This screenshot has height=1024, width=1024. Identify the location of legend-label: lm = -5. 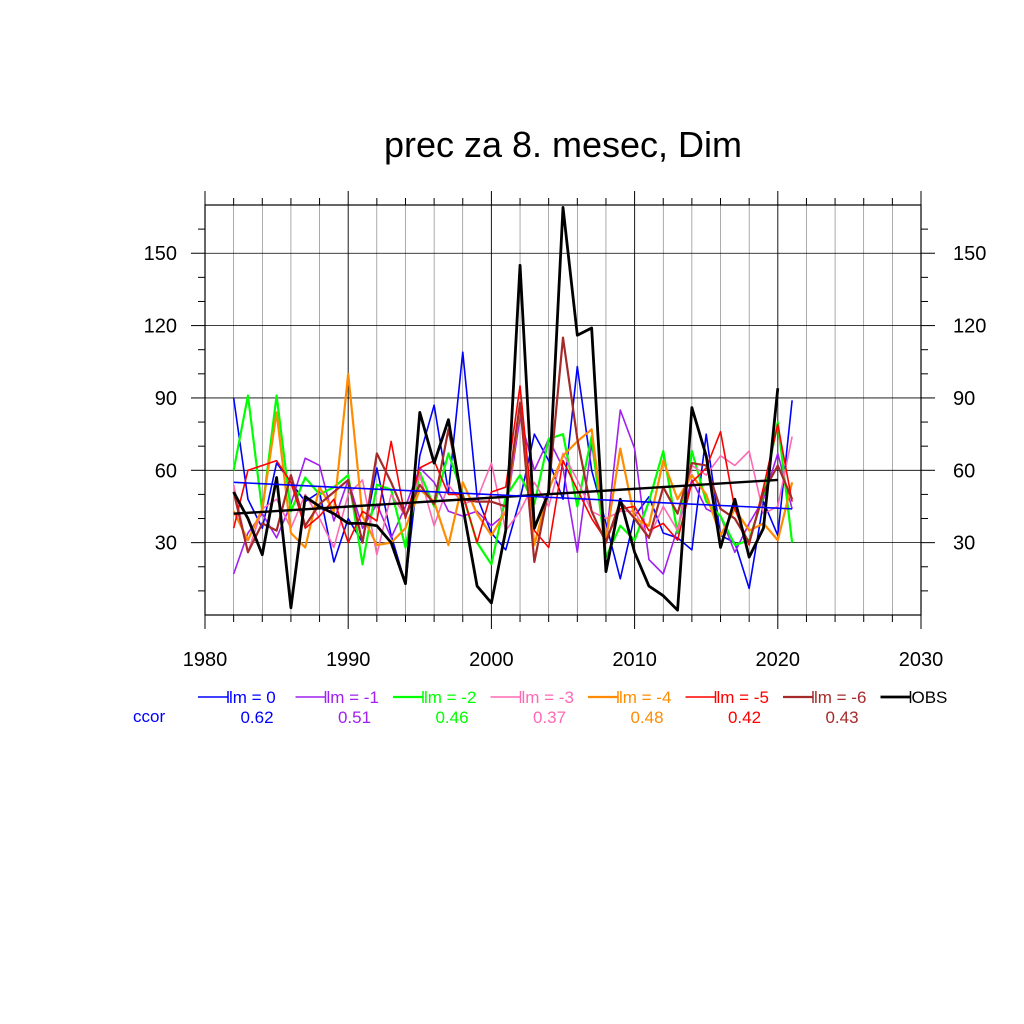
(743, 697).